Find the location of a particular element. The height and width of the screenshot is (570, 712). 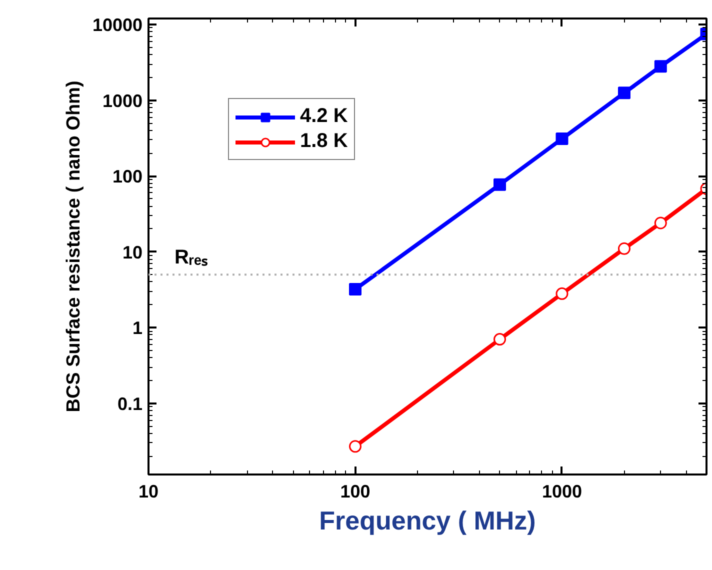

y-tick-label: 1 is located at coordinates (137, 328).